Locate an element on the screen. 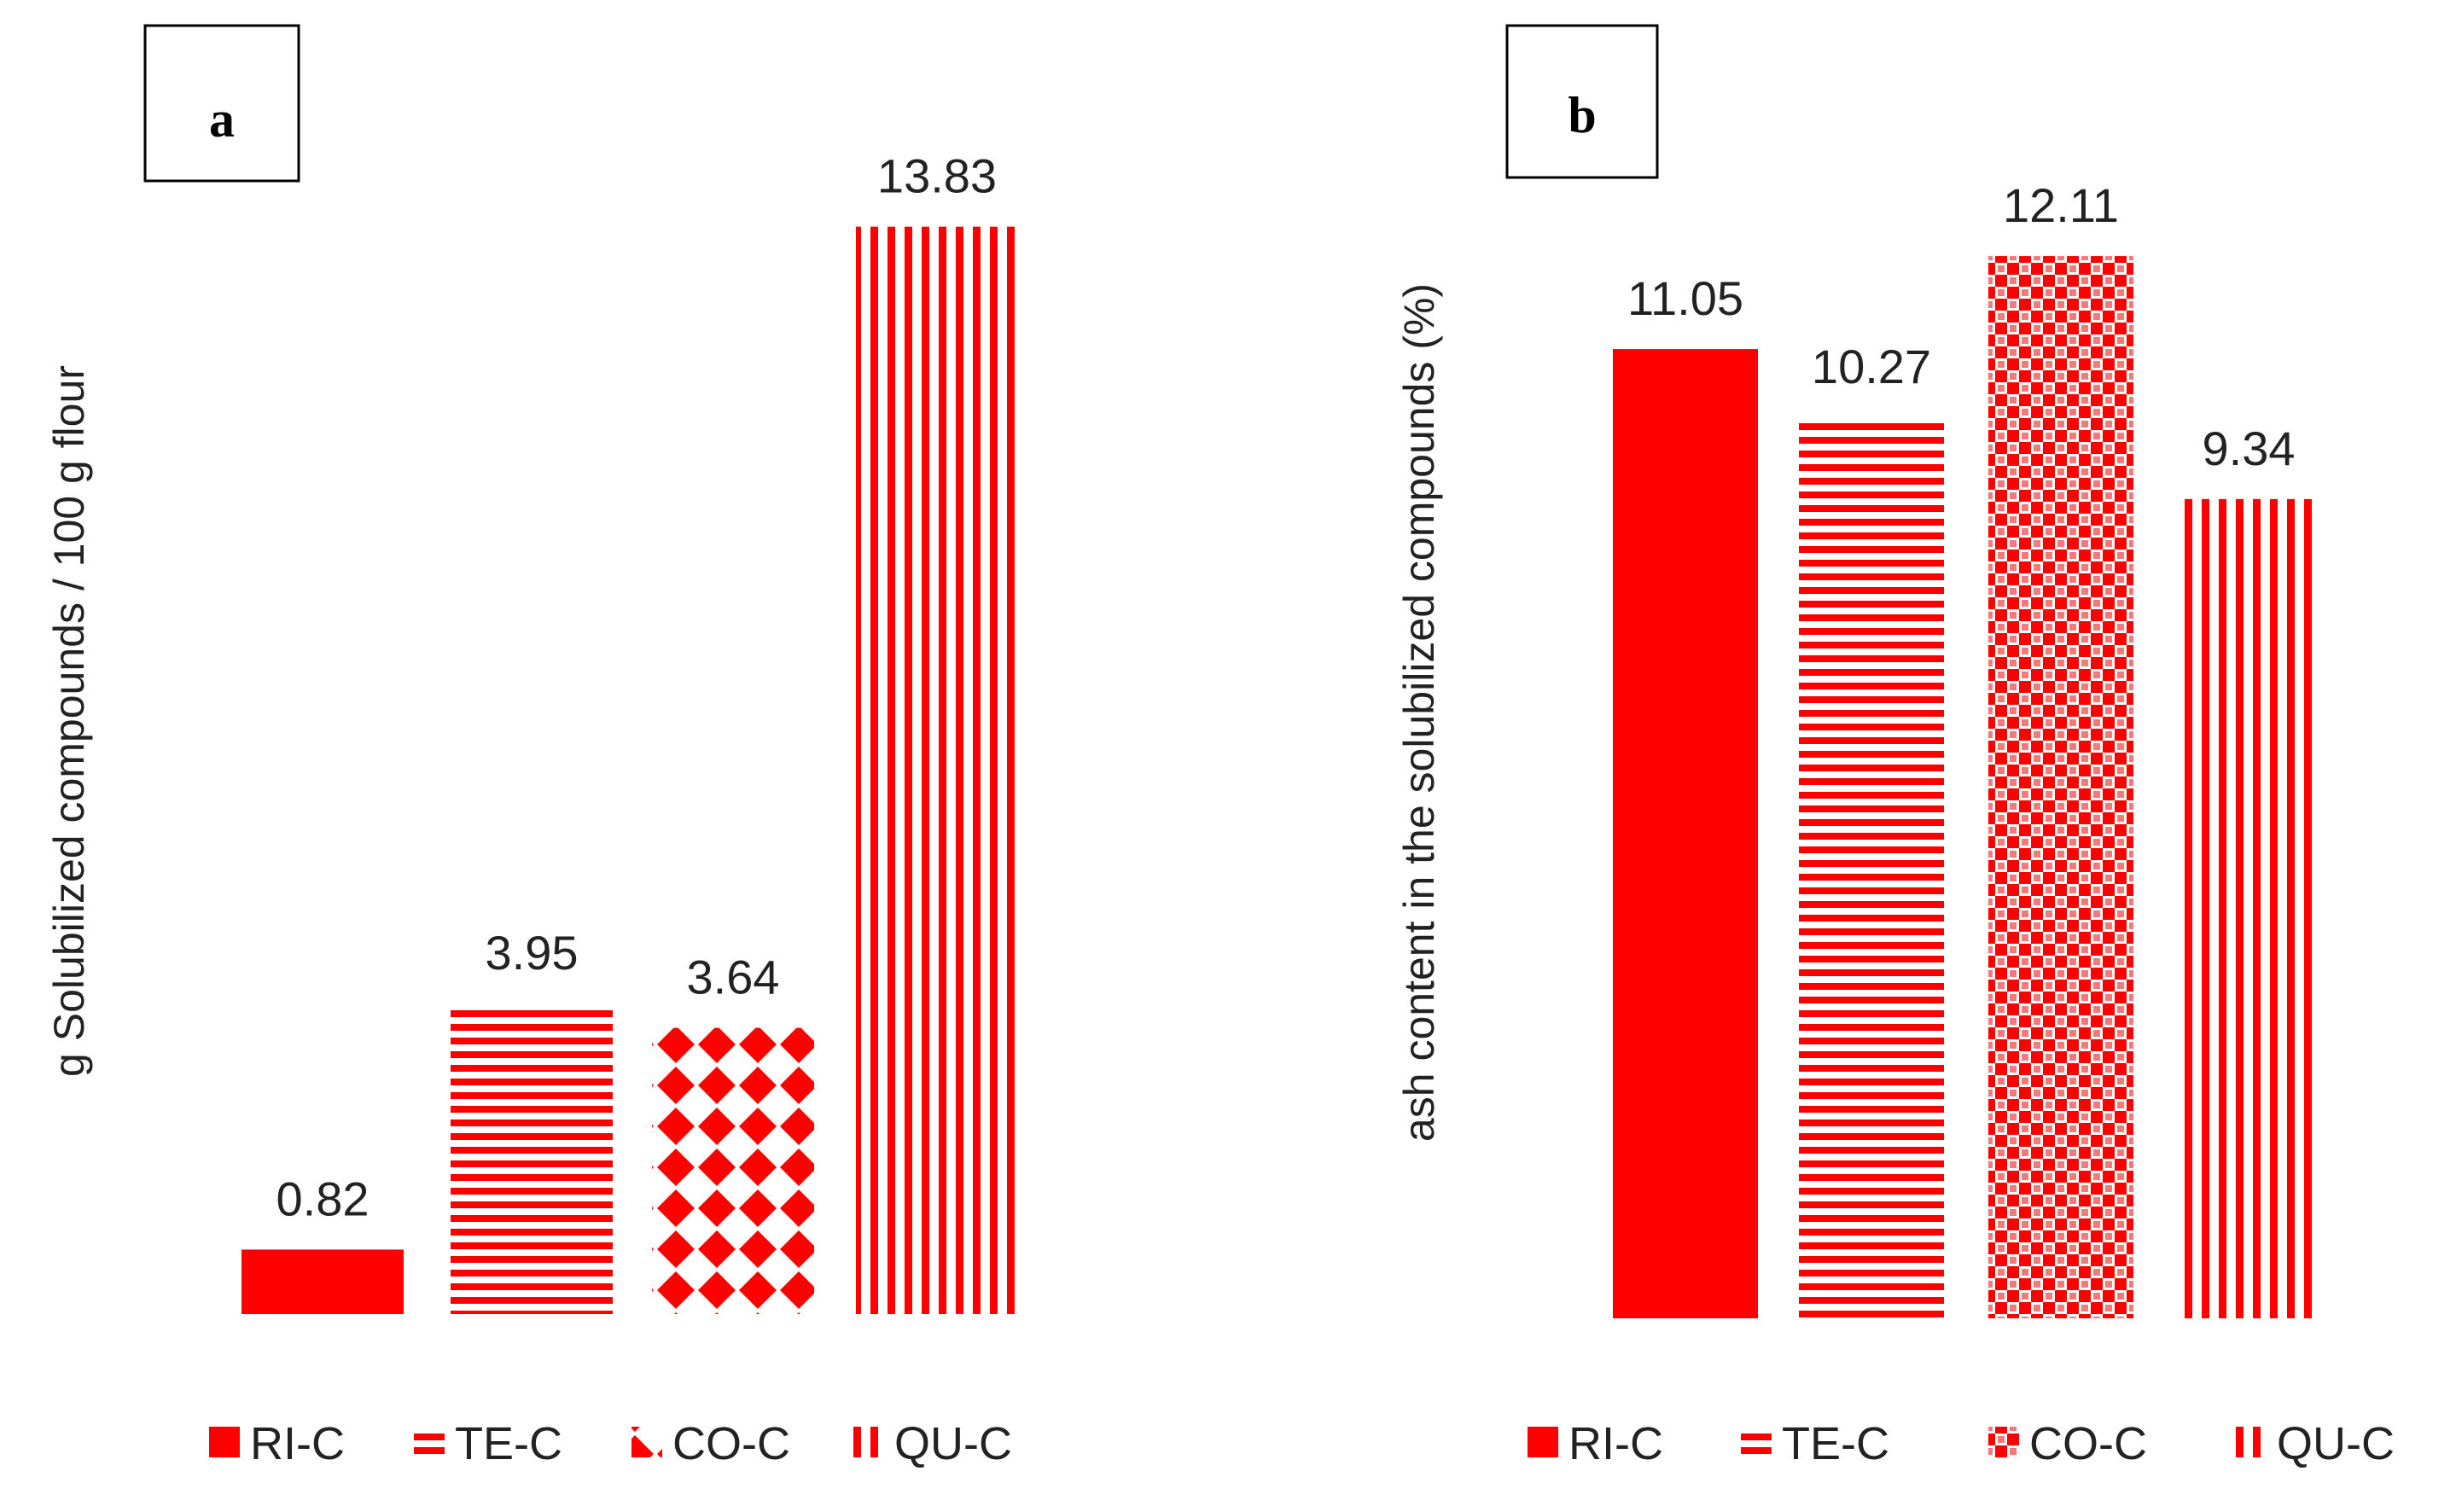  panel-a-bar-co-c is located at coordinates (733, 1170).